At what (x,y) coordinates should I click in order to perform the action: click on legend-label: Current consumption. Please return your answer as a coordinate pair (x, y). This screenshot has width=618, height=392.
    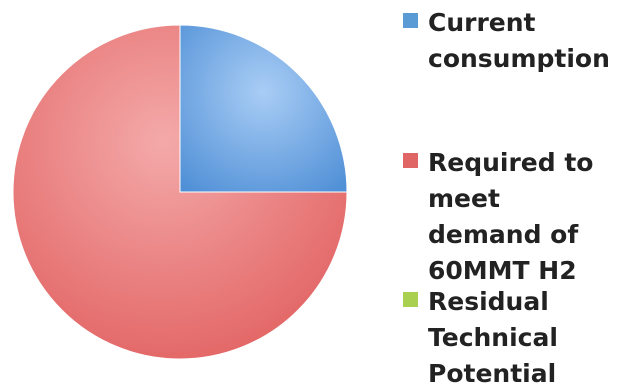
    Looking at the image, I should click on (519, 40).